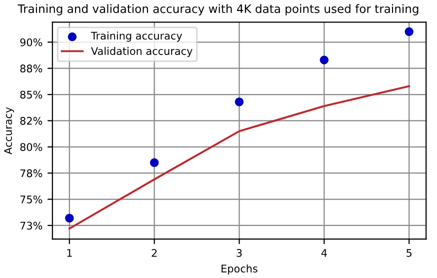 Image resolution: width=437 pixels, height=278 pixels. What do you see at coordinates (31, 173) in the screenshot?
I see `y-tick-label: 78%` at bounding box center [31, 173].